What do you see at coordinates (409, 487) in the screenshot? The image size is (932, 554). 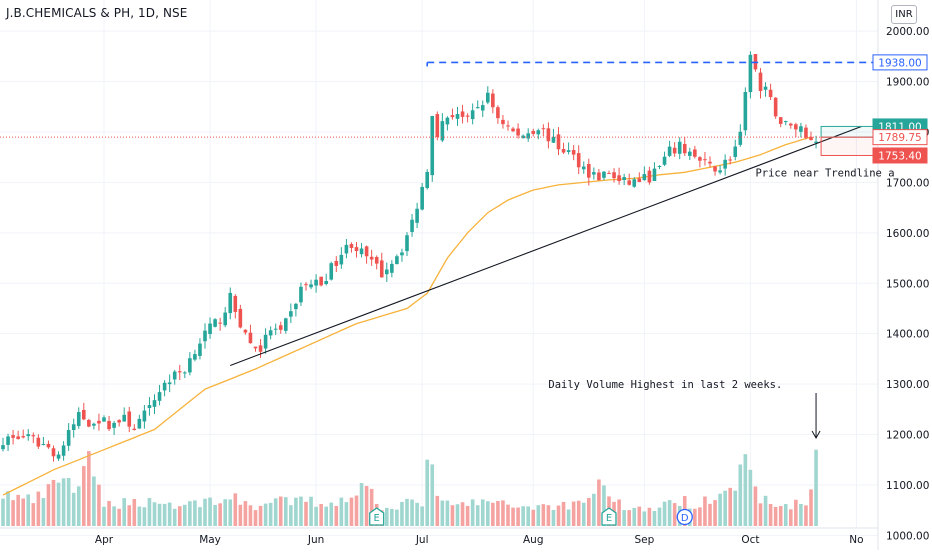 I see `volume-bars` at bounding box center [409, 487].